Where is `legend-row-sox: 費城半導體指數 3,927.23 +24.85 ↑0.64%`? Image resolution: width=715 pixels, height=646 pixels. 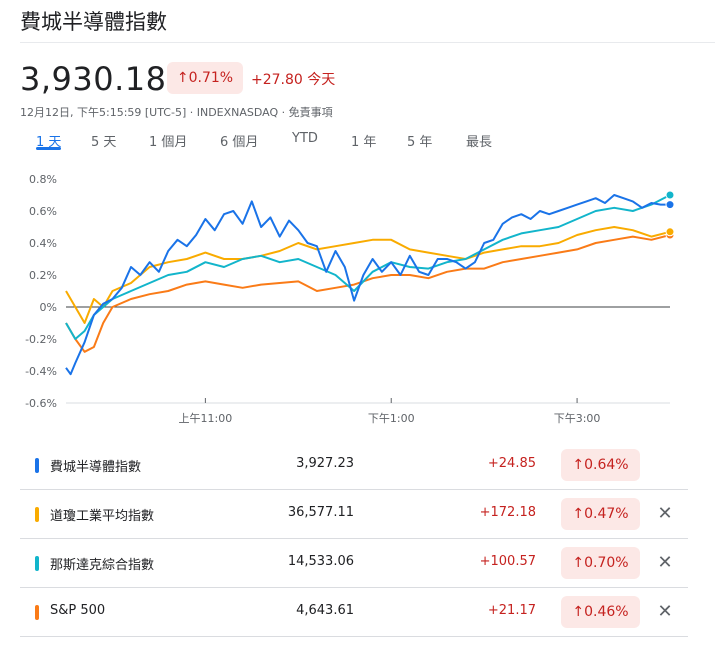 legend-row-sox: 費城半導體指數 3,927.23 +24.85 ↑0.64% is located at coordinates (354, 465).